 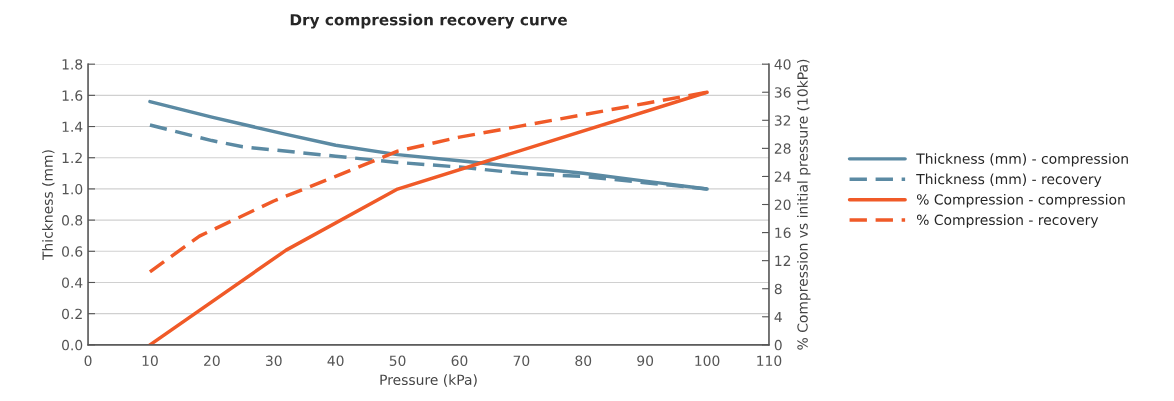 What do you see at coordinates (72, 220) in the screenshot?
I see `y-tick-label: 0.8` at bounding box center [72, 220].